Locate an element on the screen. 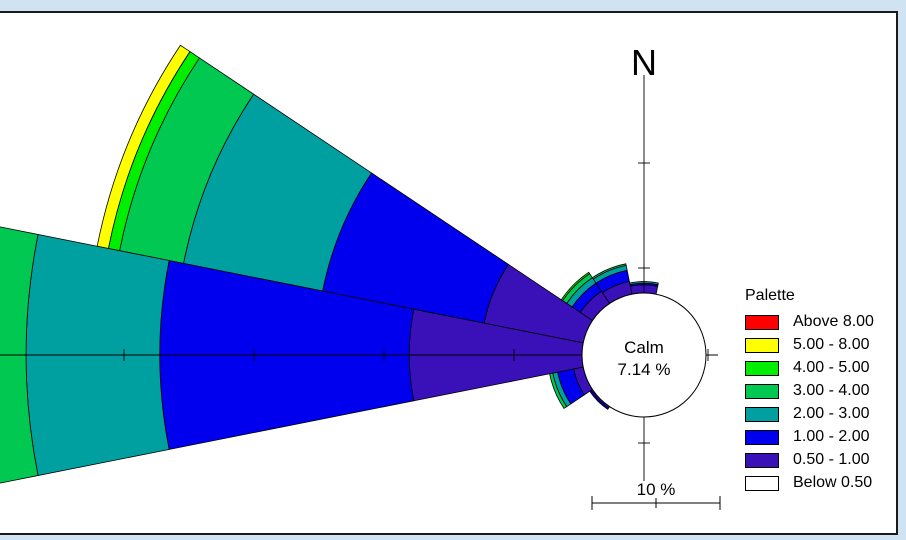  north-label: N is located at coordinates (644, 62).